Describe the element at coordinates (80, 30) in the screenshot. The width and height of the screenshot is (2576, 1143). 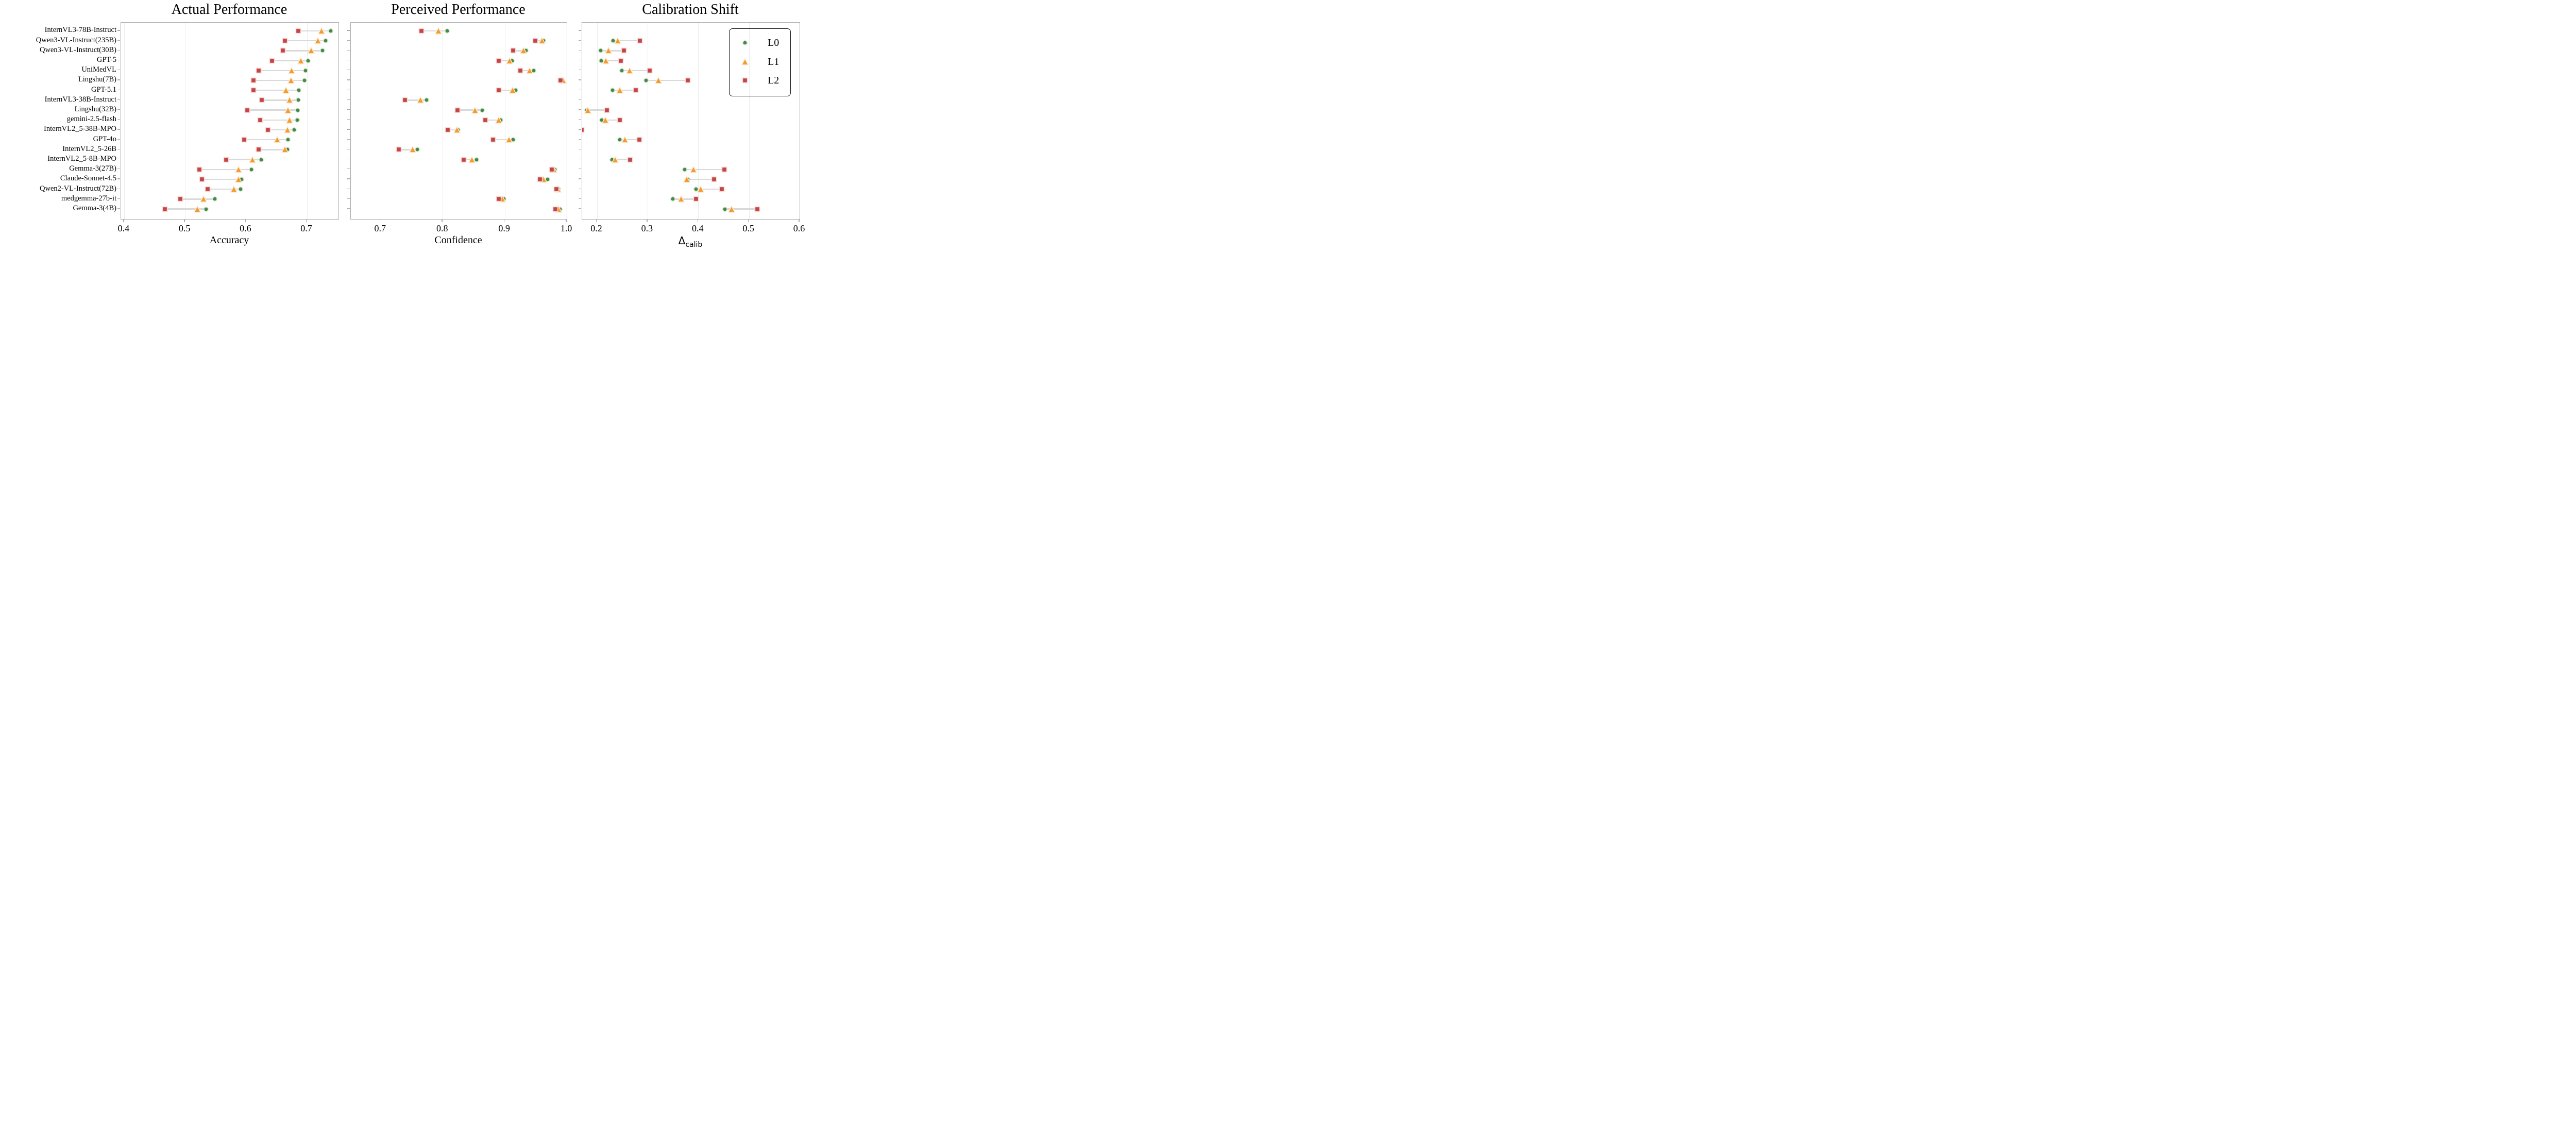
I see `y-axis-label-model: InternVL3-78B-Instruct` at that location.